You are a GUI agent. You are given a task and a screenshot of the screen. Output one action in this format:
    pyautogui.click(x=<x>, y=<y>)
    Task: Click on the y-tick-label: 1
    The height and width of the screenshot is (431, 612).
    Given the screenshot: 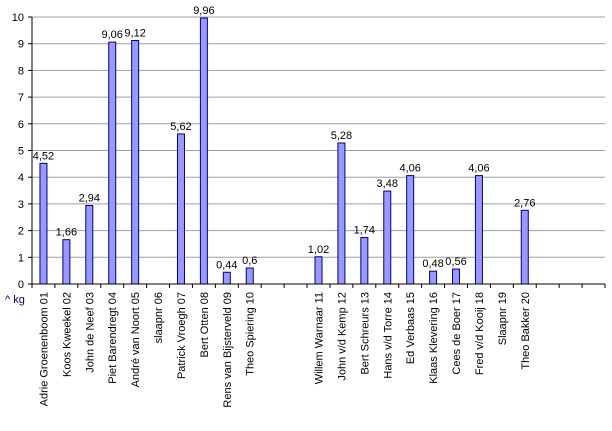 What is the action you would take?
    pyautogui.click(x=21, y=258)
    